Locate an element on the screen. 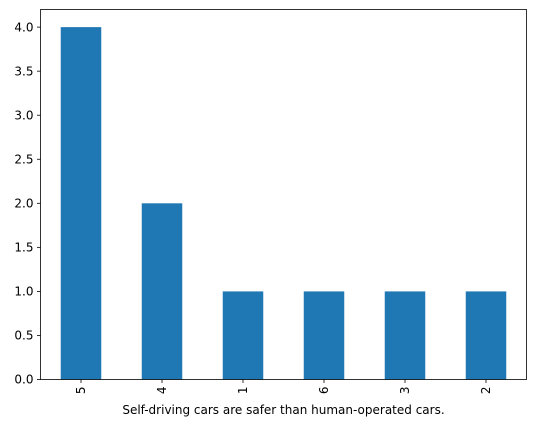 This screenshot has height=427, width=547. x-axis: 5 4 1 6 3 2 is located at coordinates (283, 387).